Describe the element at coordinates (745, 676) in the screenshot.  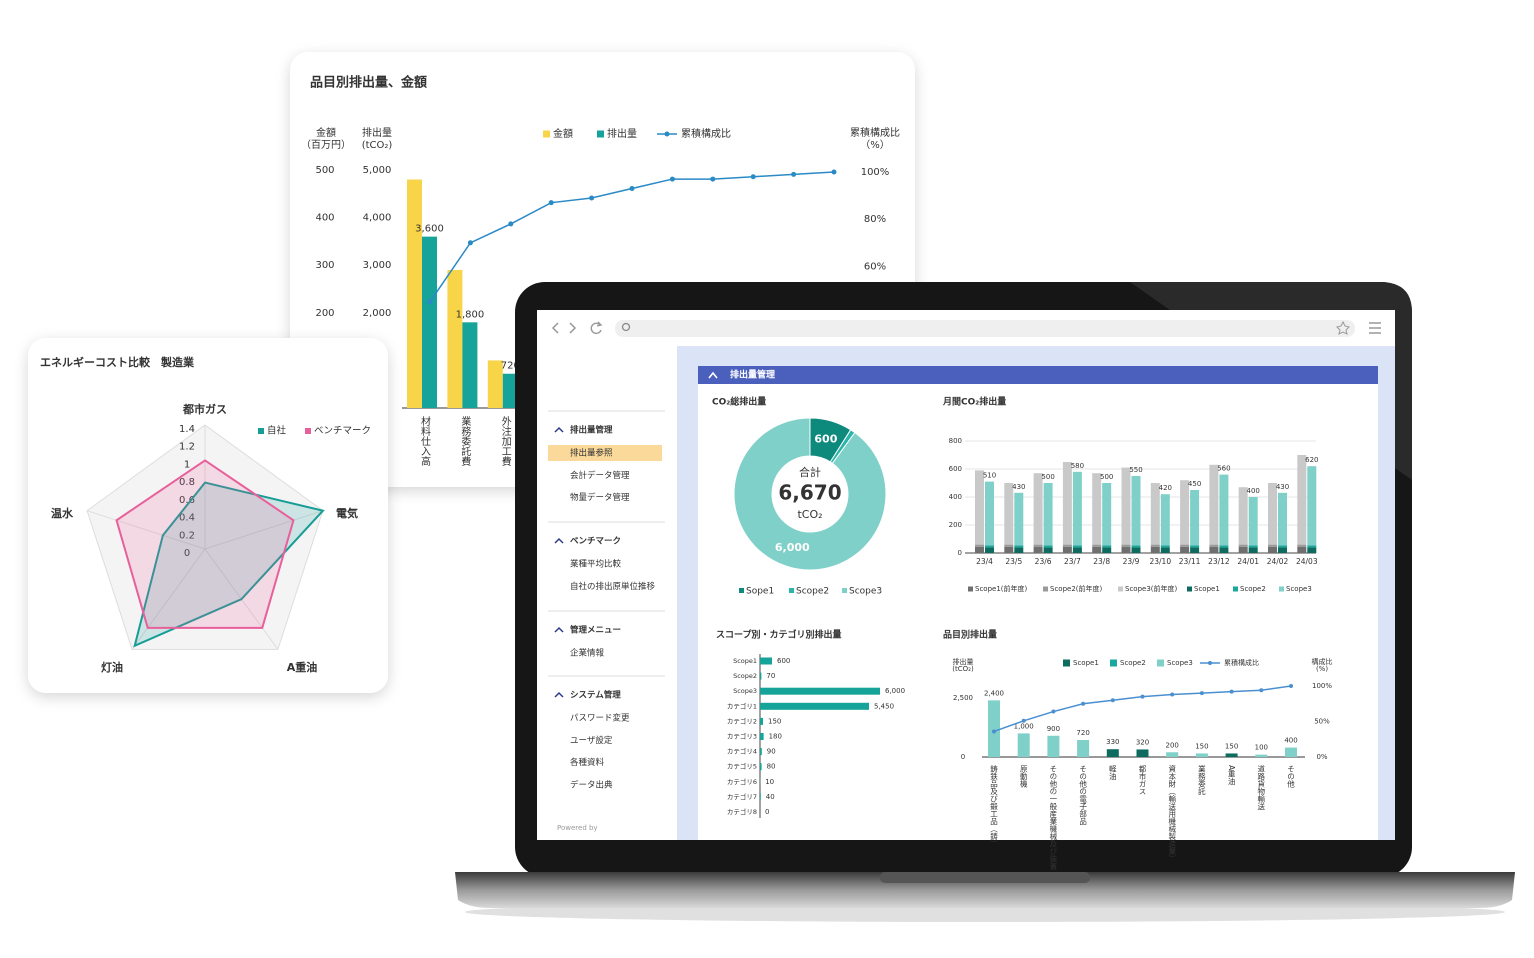
I see `y-tick-label: Scope2` at that location.